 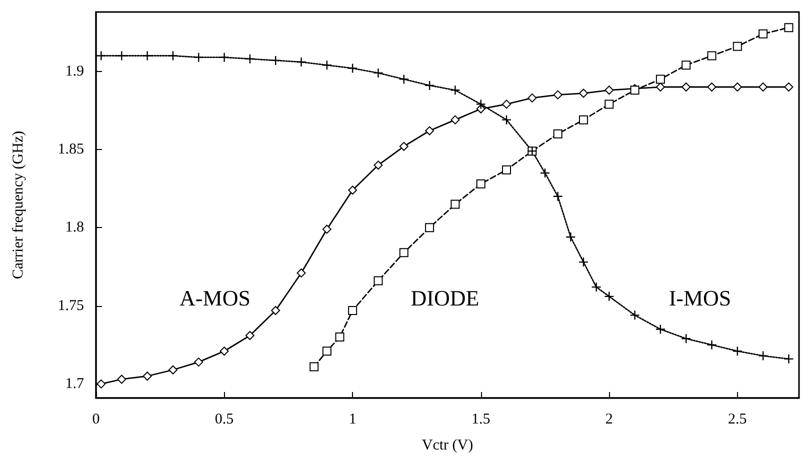 I want to click on y-axis-title: Carrier frequency (GHz), so click(x=18, y=205).